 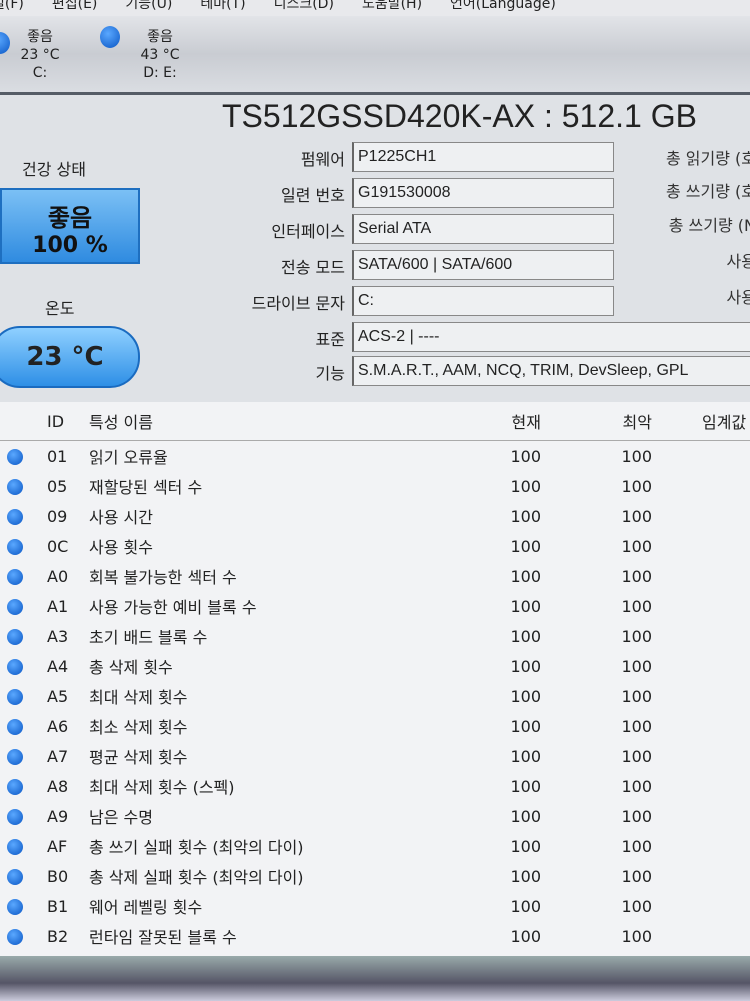 What do you see at coordinates (173, 607) in the screenshot?
I see `attr-name: 사용 가능한 예비 블록 수` at bounding box center [173, 607].